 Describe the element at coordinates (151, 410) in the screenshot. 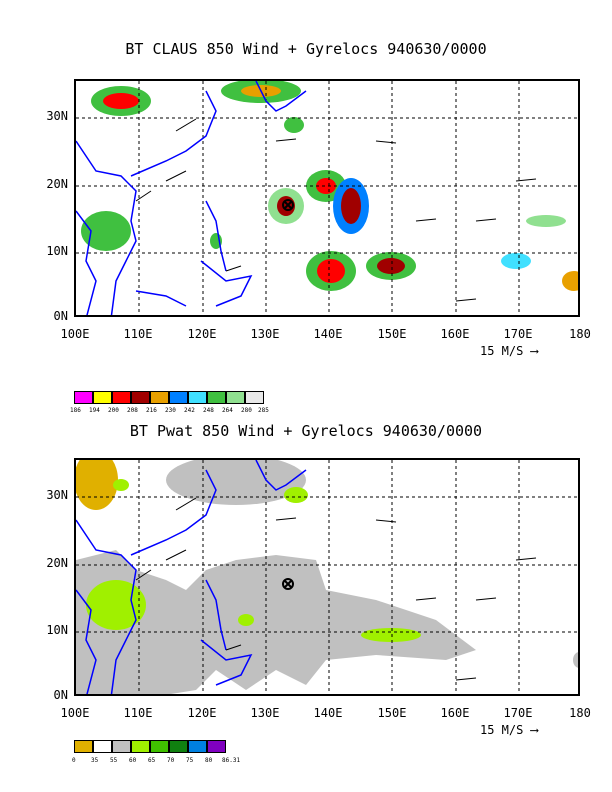

I see `legend-label: 216` at that location.